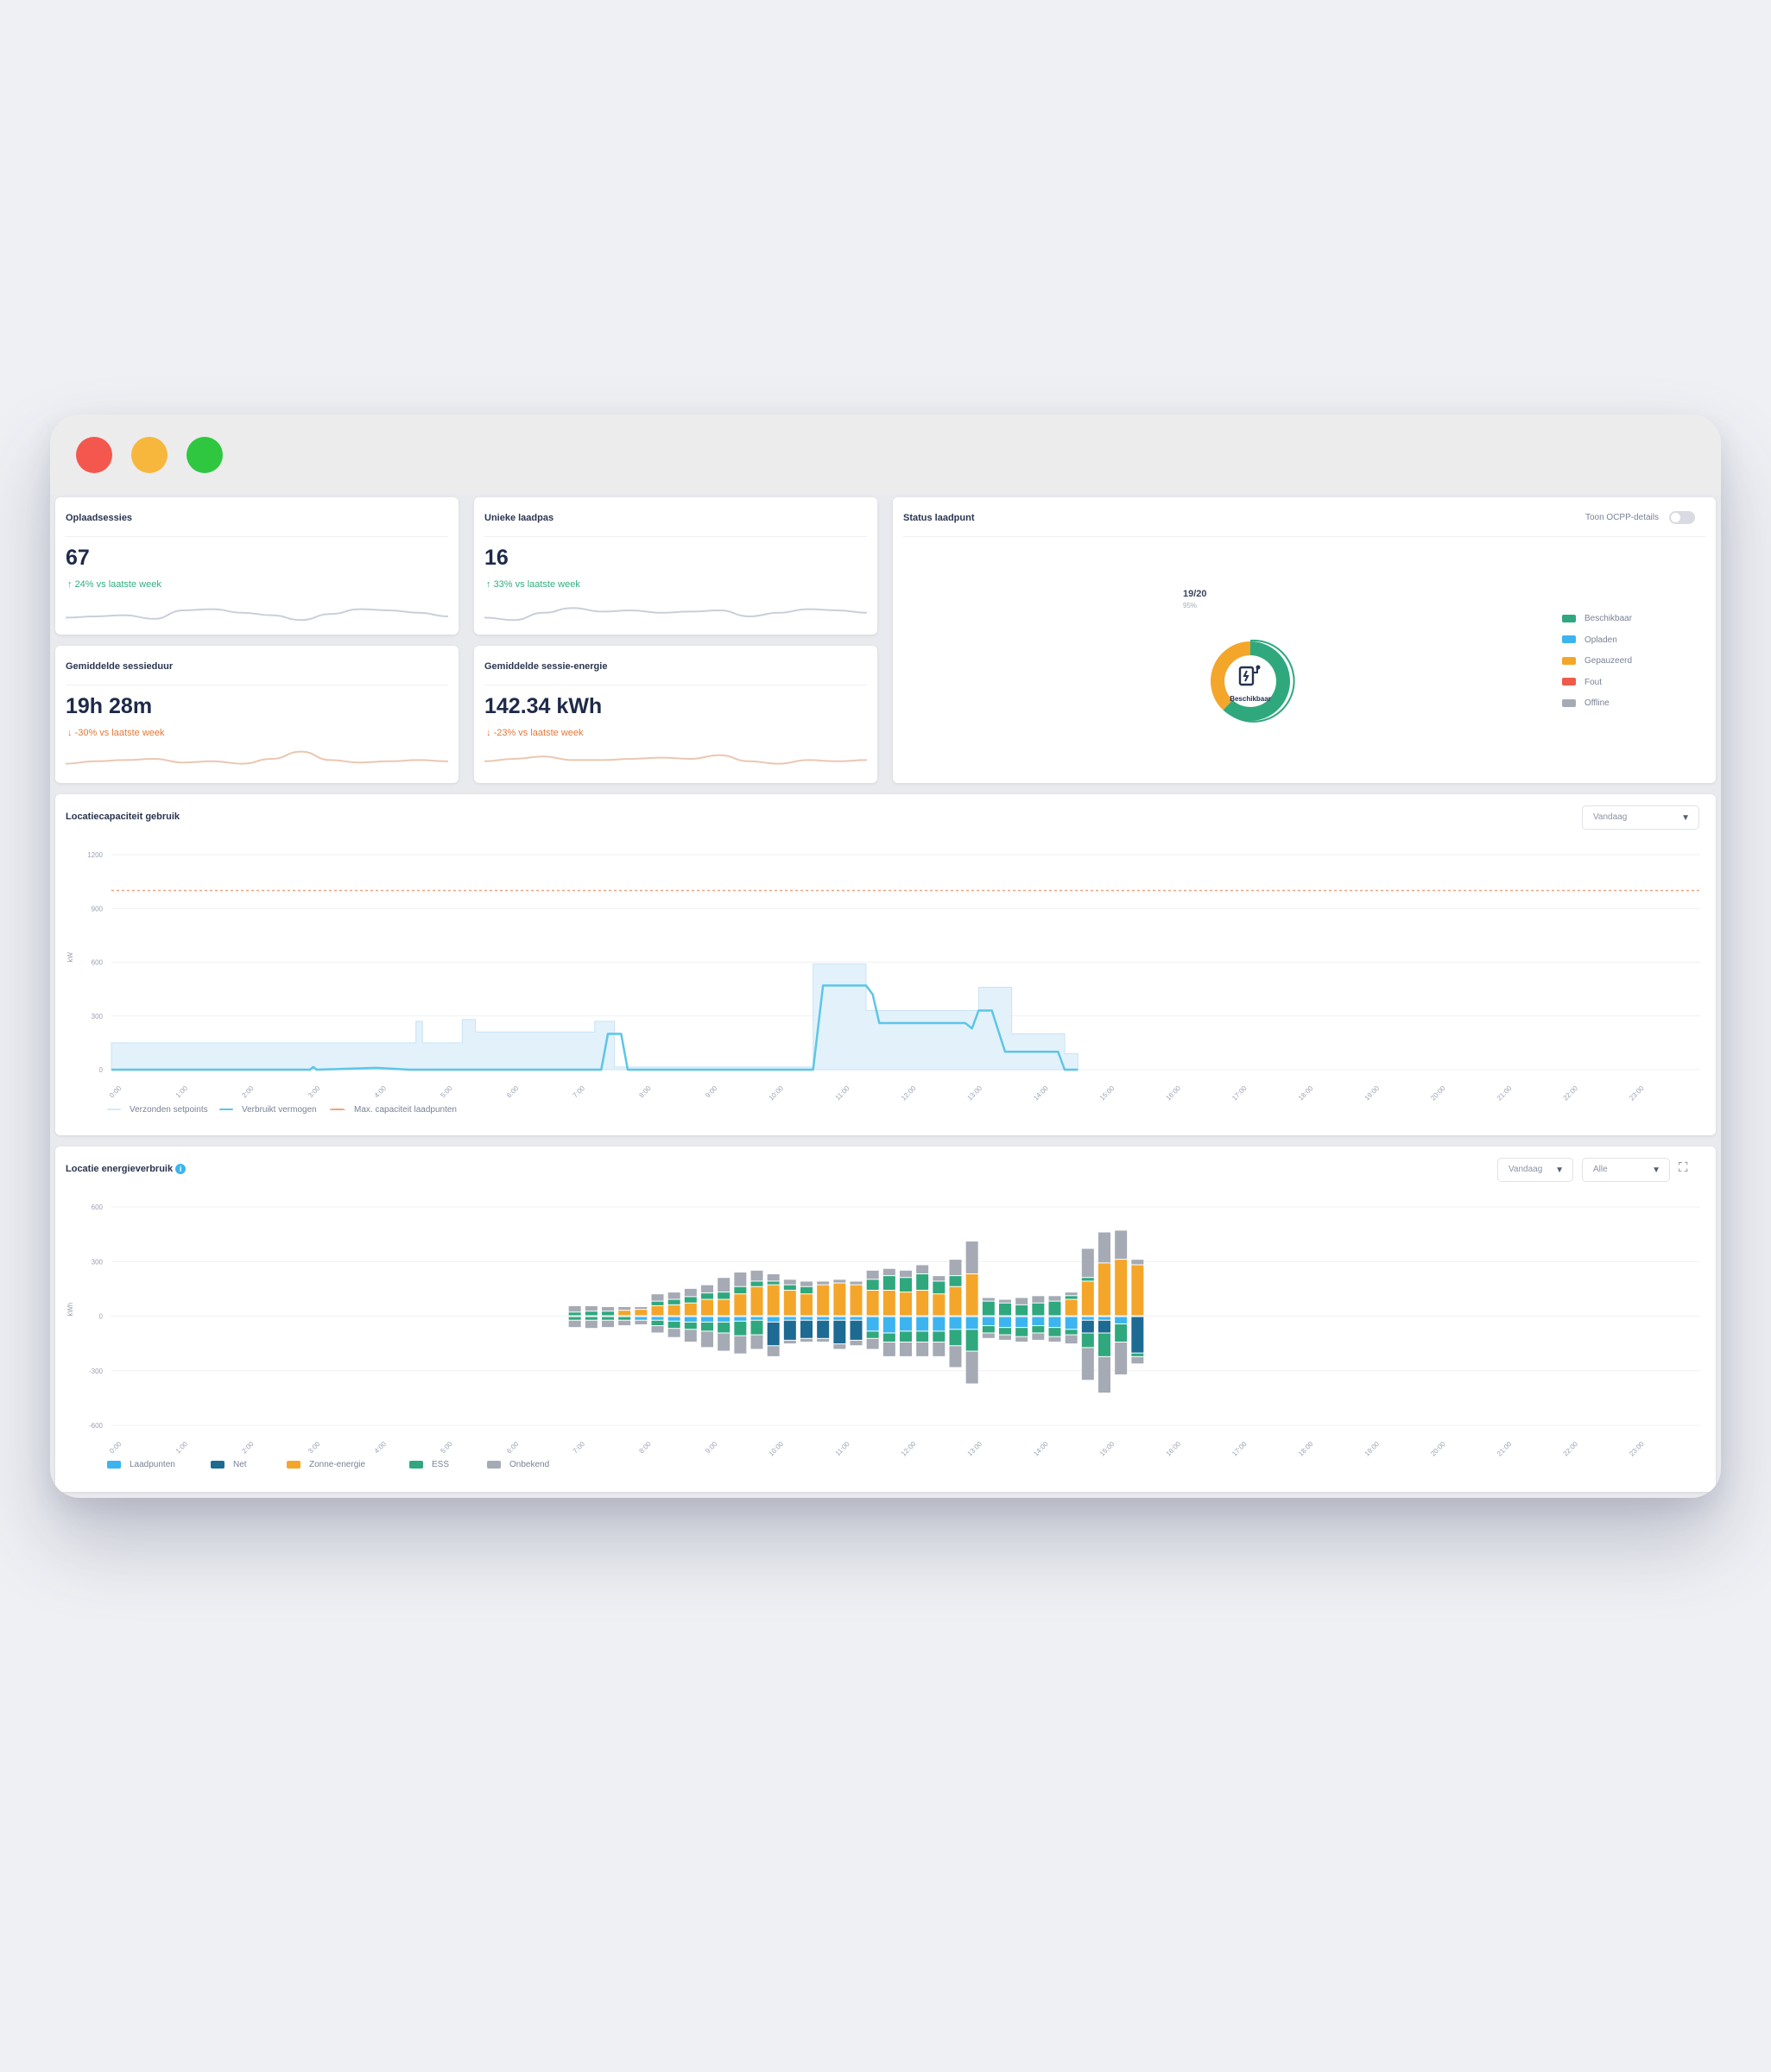 The image size is (1771, 2072). What do you see at coordinates (70, 1310) in the screenshot?
I see `y-axis-label: kWh` at bounding box center [70, 1310].